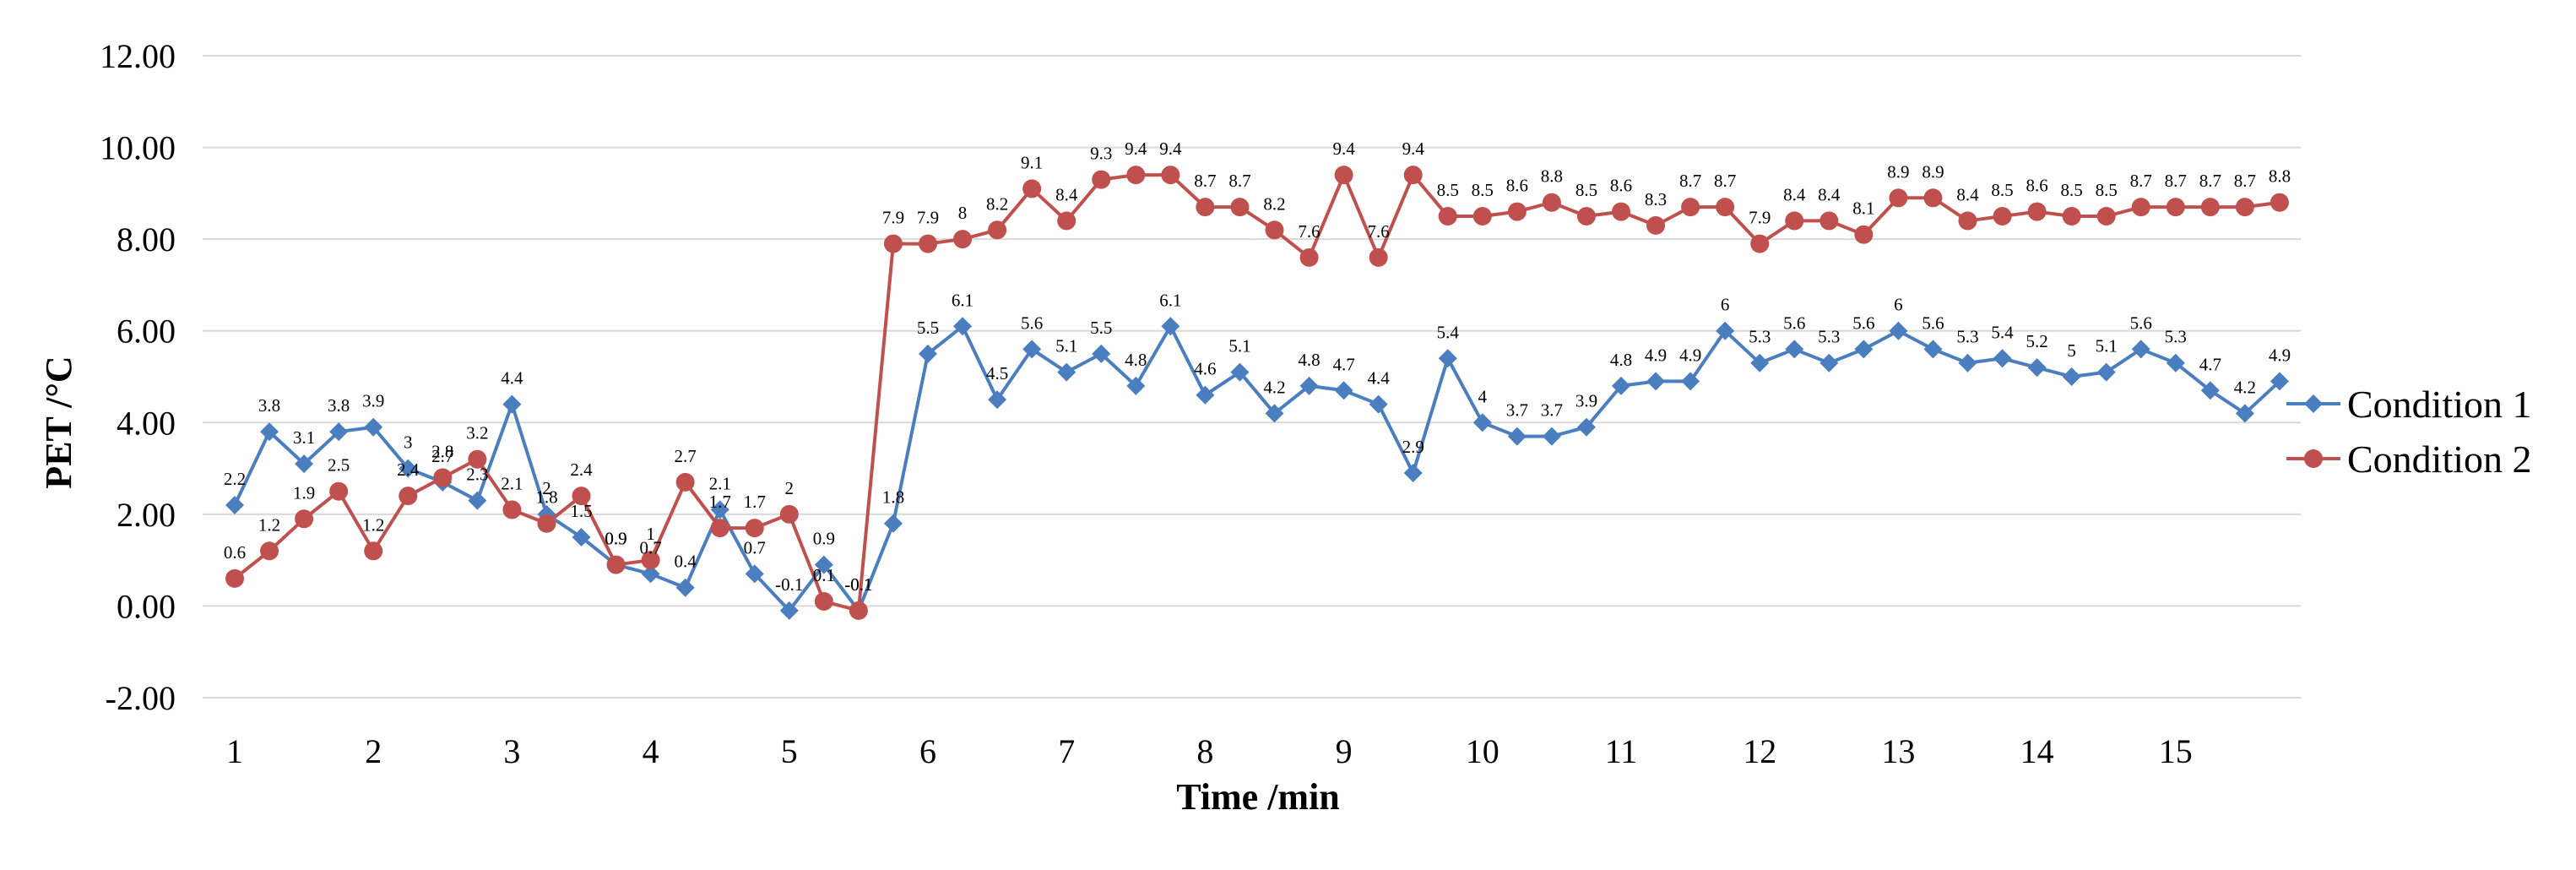  I want to click on legend-item-condition-2: Condition 2, so click(2409, 459).